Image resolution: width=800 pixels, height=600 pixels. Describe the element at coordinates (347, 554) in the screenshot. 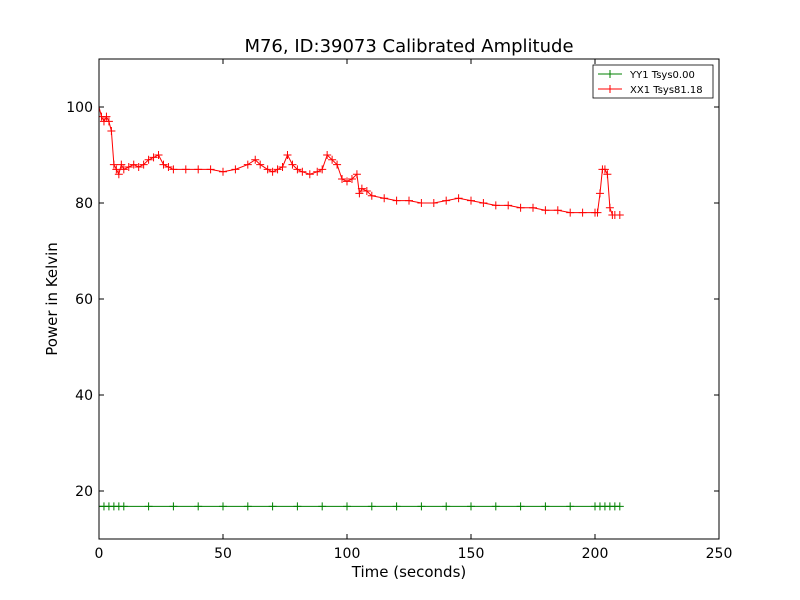

I see `x-tick-label: 100` at that location.